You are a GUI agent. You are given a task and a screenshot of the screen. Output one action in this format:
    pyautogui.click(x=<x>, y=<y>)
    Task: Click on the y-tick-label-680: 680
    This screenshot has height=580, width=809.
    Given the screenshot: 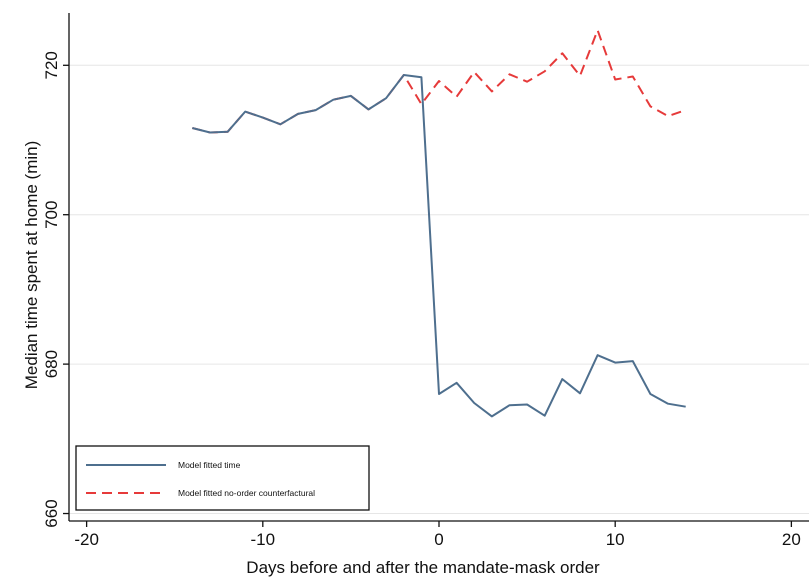 What is the action you would take?
    pyautogui.click(x=51, y=364)
    